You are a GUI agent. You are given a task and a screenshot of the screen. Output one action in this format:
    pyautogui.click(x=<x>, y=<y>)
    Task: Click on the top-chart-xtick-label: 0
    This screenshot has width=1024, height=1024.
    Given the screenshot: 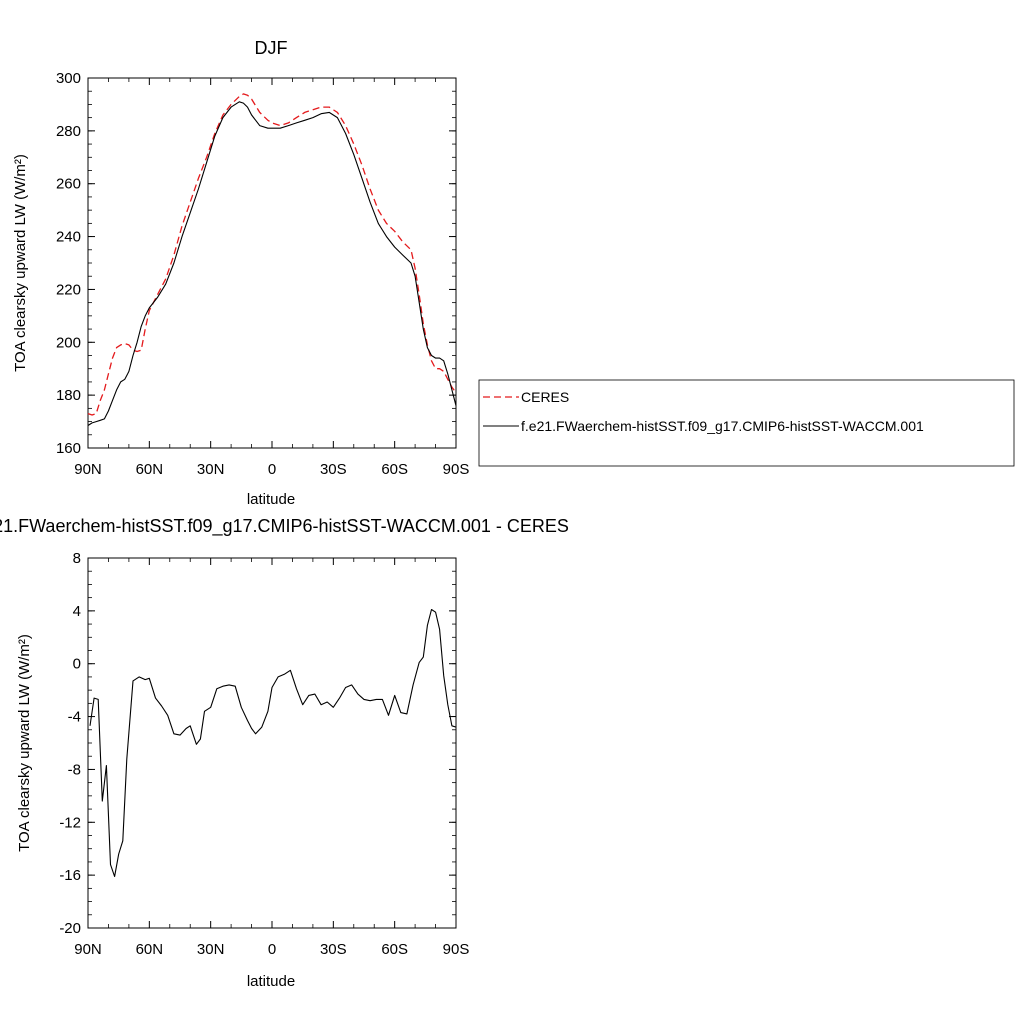 What is the action you would take?
    pyautogui.click(x=272, y=469)
    